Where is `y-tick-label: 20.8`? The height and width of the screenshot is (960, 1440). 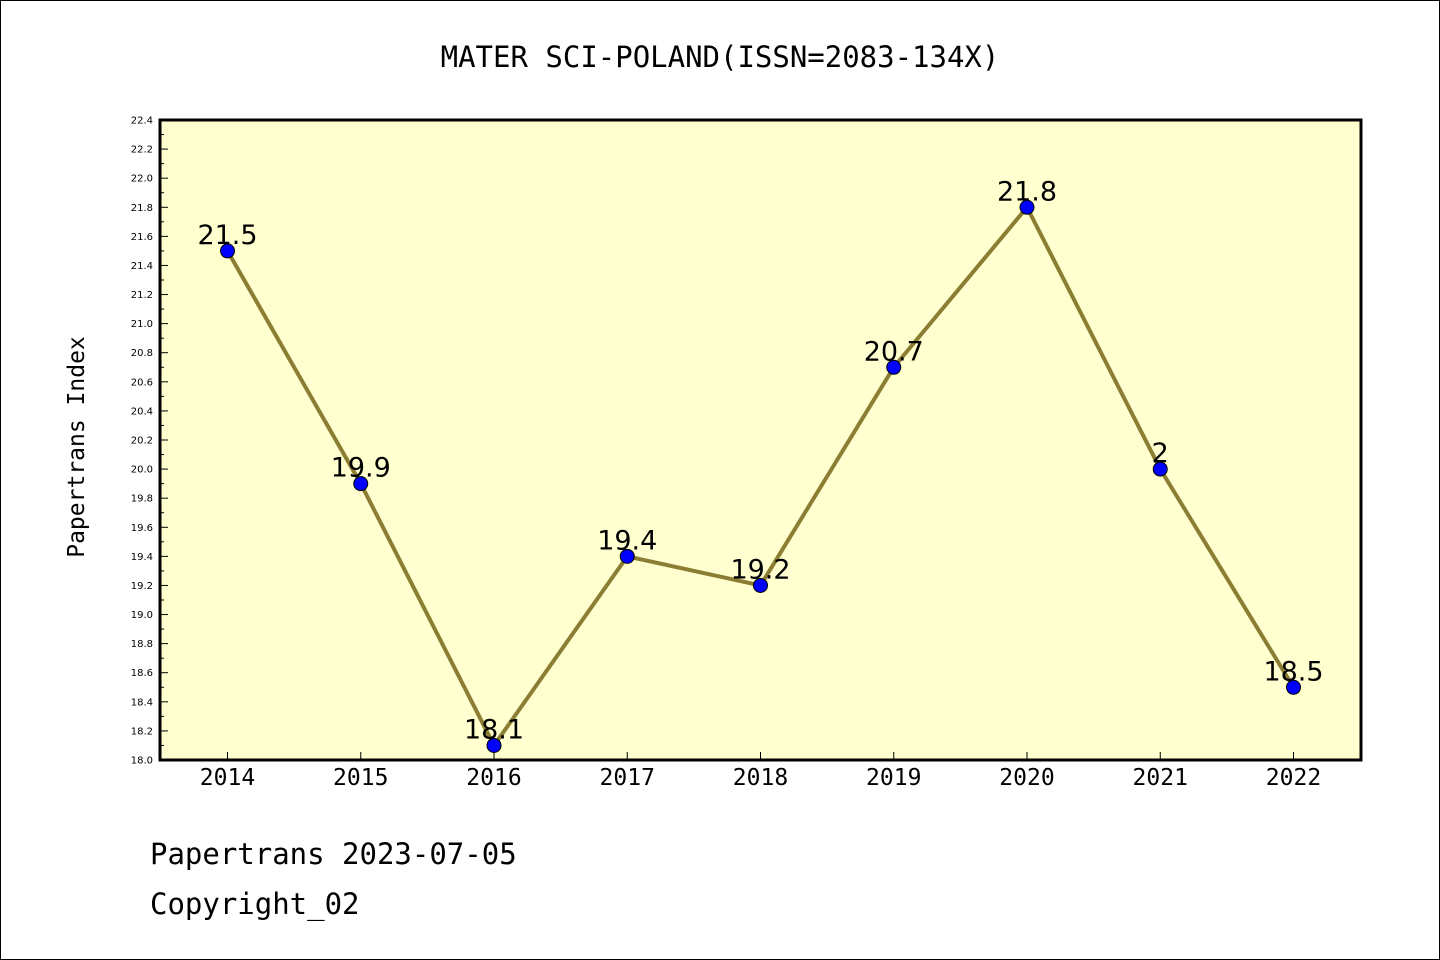 y-tick-label: 20.8 is located at coordinates (142, 353).